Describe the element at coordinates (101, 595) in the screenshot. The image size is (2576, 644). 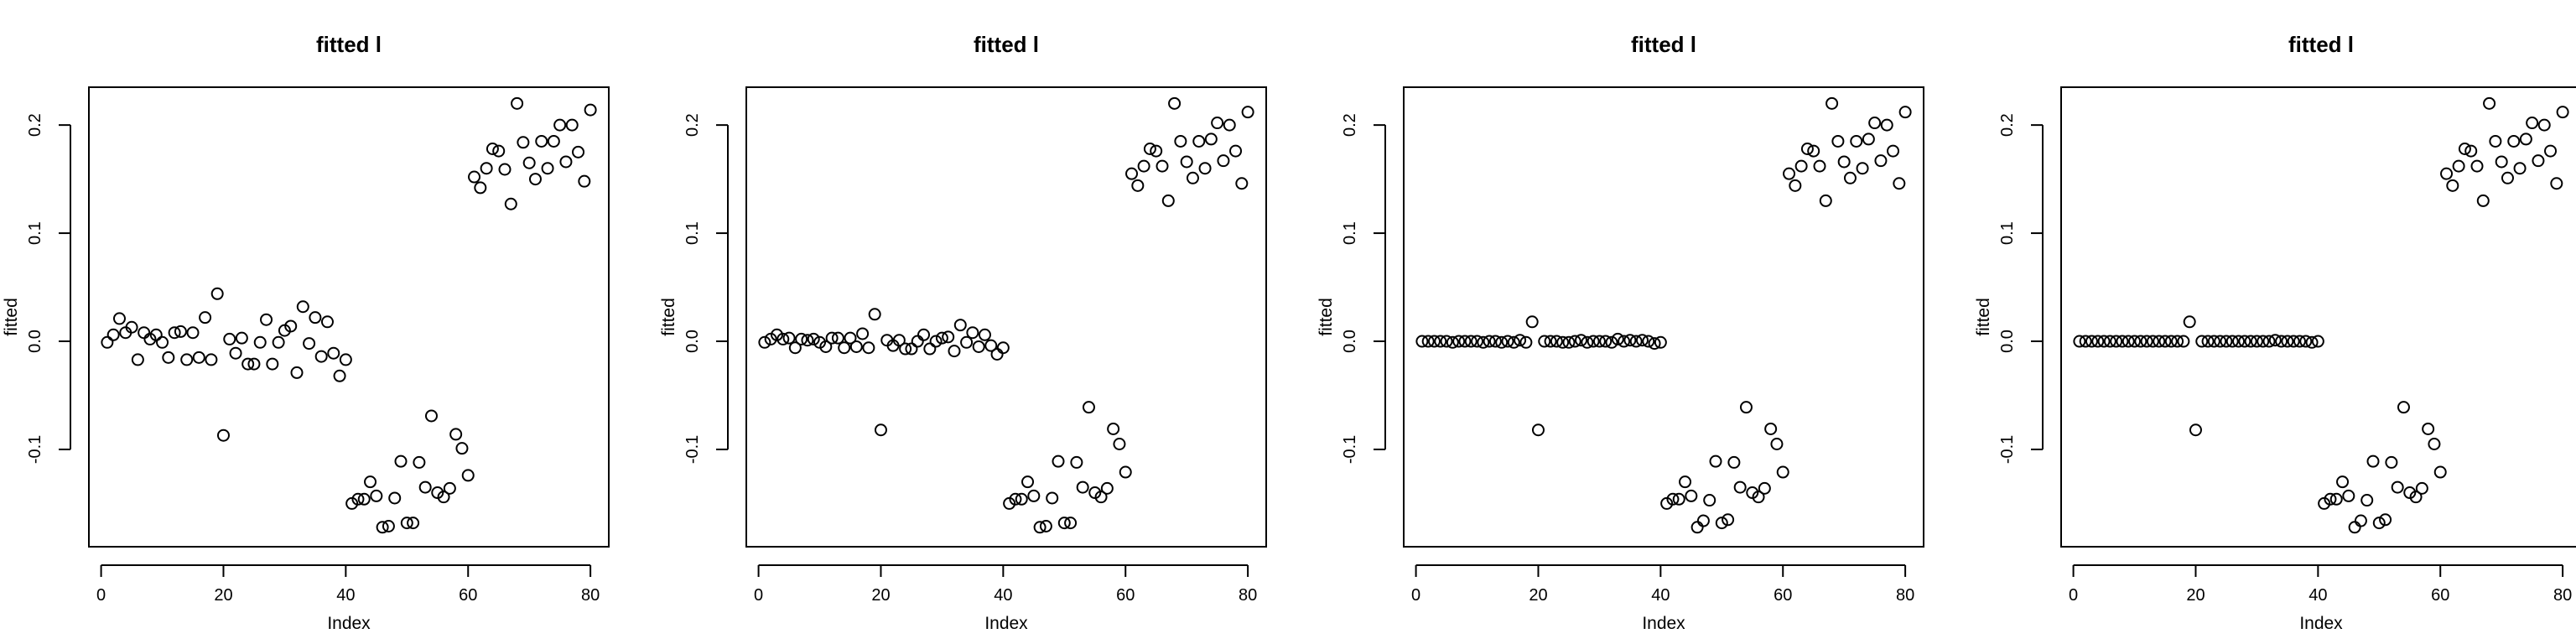
I see `x-tick-label: 0` at that location.